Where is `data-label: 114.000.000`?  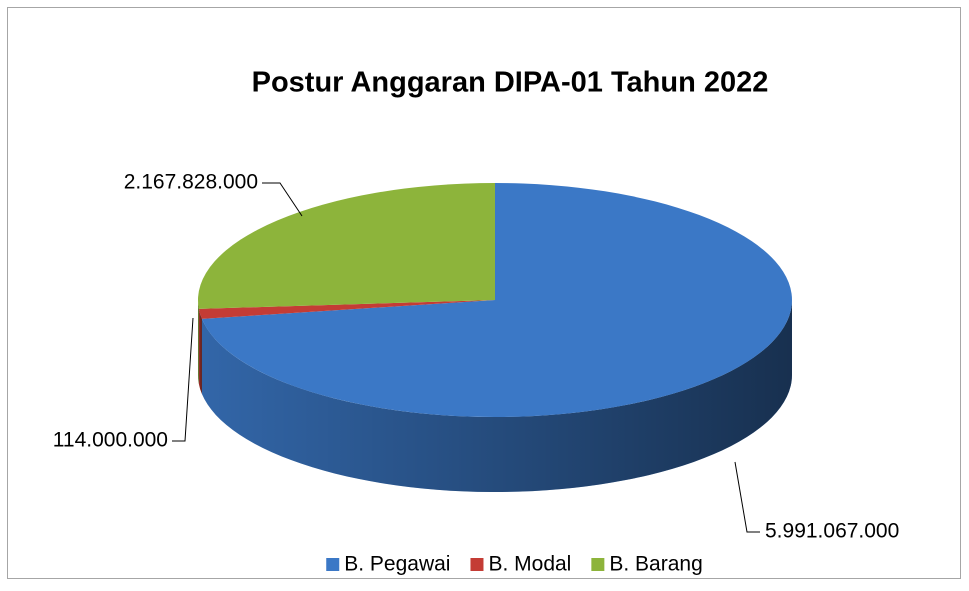 data-label: 114.000.000 is located at coordinates (110, 440).